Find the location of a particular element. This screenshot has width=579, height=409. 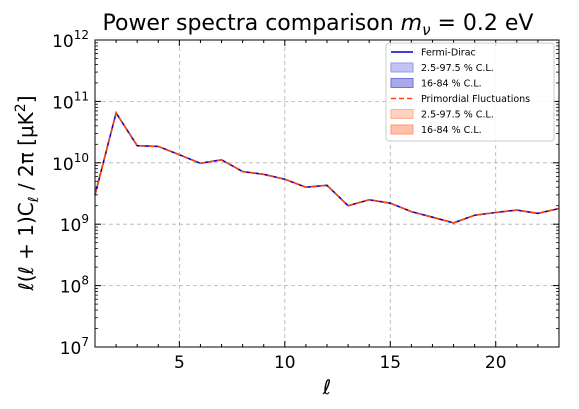

y-tick-label: 10⁸ is located at coordinates (74, 286).